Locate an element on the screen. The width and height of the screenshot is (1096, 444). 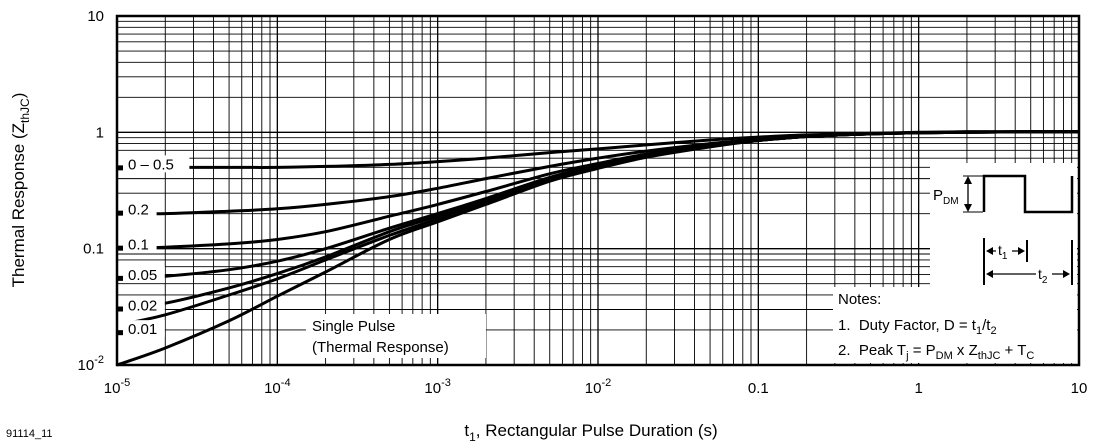
notes-title: Notes: is located at coordinates (859, 299).